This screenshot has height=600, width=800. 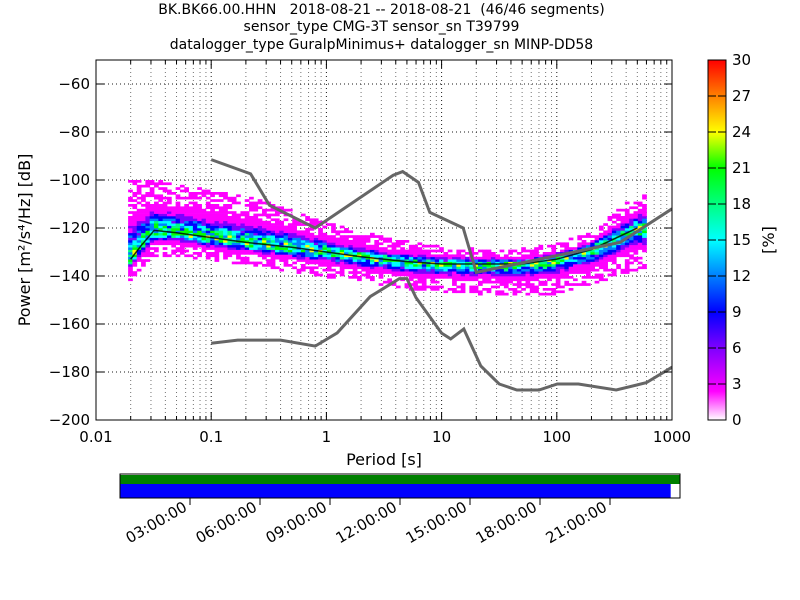 I want to click on y-tick-label: −120, so click(x=69, y=228).